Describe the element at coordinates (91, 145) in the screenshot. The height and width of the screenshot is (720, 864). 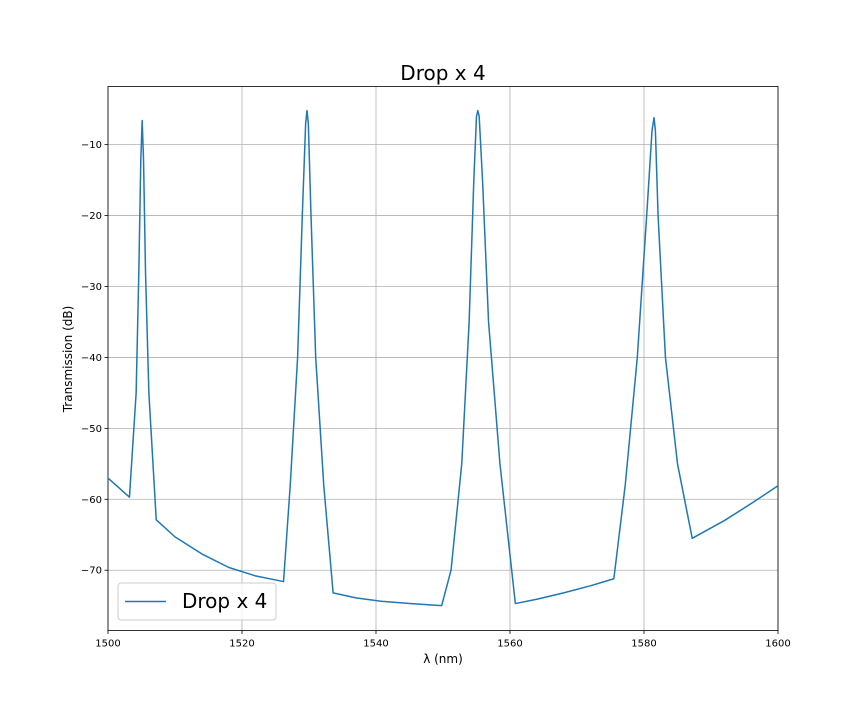
I see `y-tick-label: −10` at that location.